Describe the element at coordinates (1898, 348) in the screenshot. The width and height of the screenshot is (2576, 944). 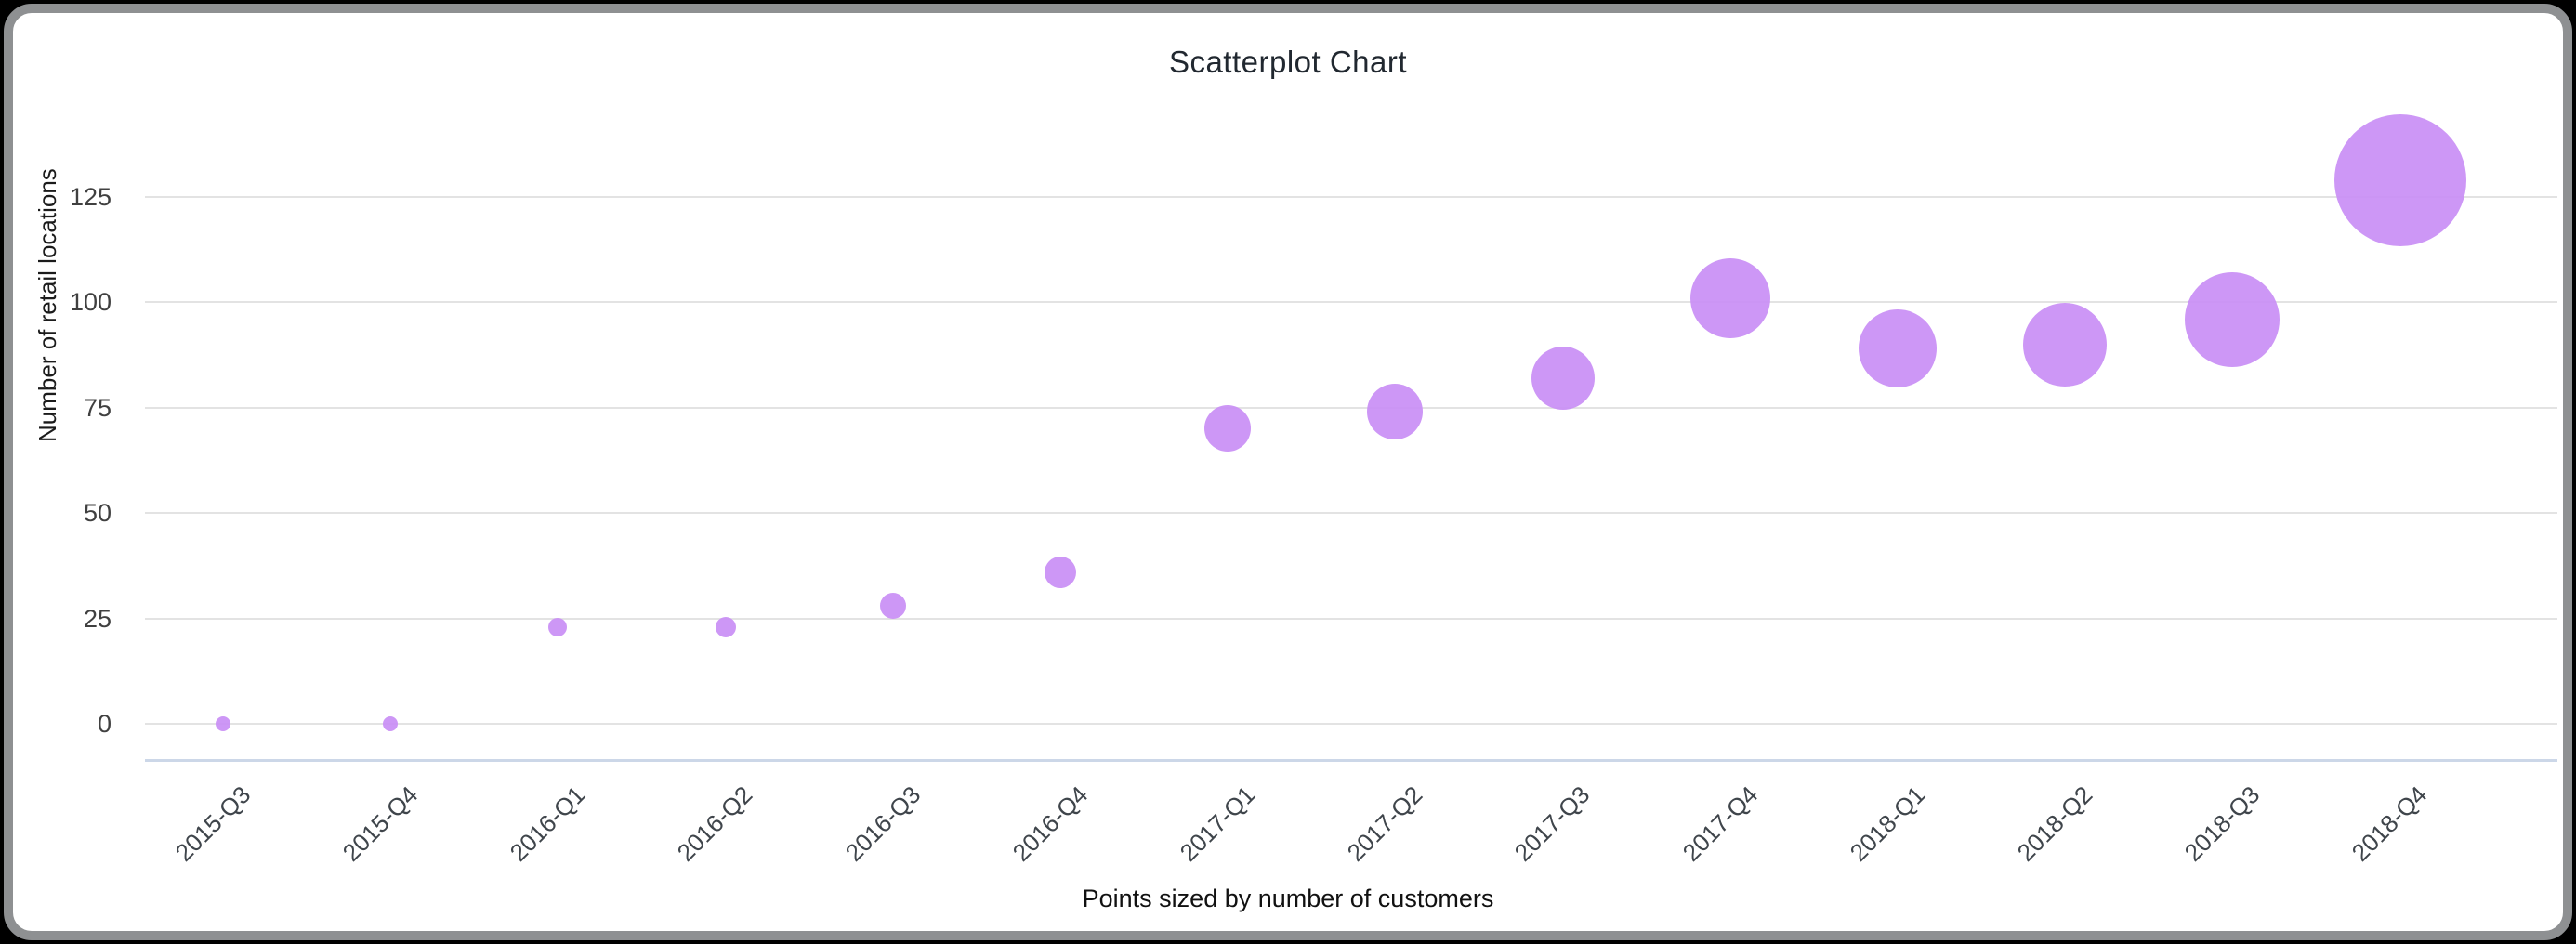
I see `data-point-2018-Q1` at that location.